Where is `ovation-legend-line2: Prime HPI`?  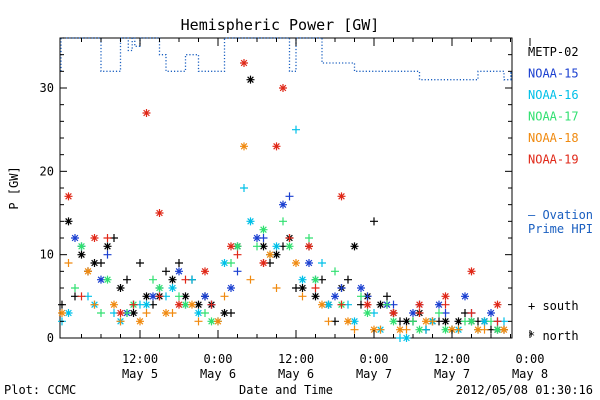 ovation-legend-line2: Prime HPI is located at coordinates (560, 229).